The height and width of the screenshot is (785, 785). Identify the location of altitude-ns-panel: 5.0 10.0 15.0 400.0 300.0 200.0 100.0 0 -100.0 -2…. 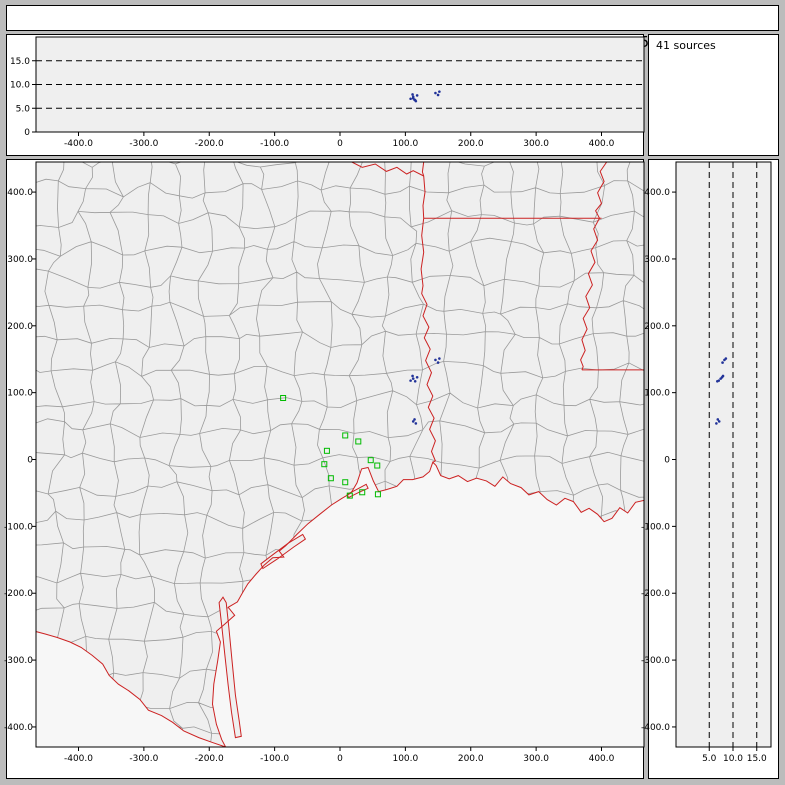
(710, 469).